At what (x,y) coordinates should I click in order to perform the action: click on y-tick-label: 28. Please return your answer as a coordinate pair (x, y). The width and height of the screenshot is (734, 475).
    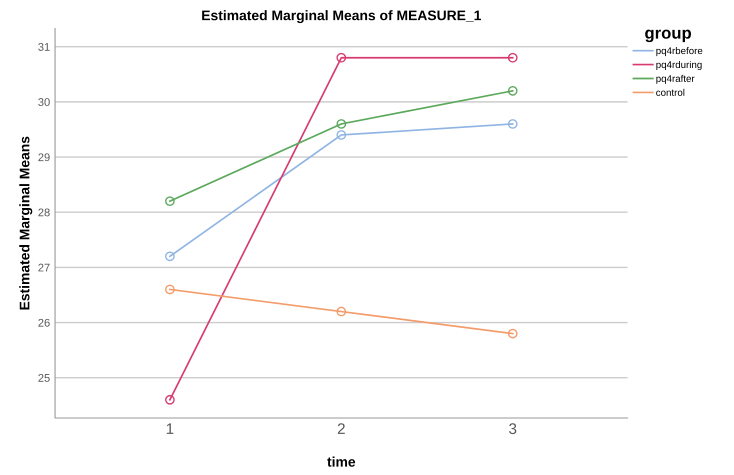
    Looking at the image, I should click on (44, 212).